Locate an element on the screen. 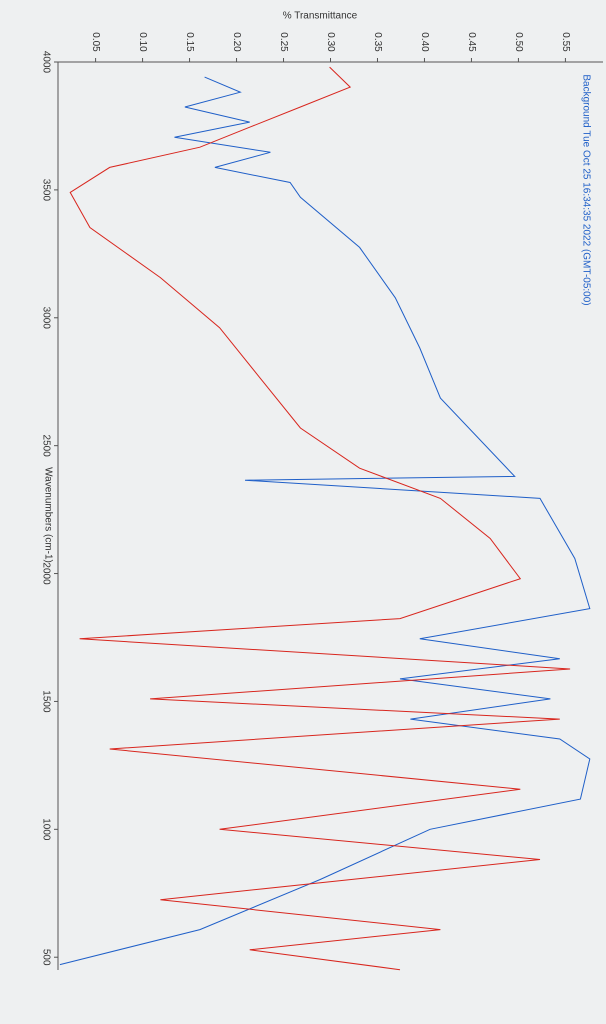  y-tick-label: 0.05 is located at coordinates (95, 42).